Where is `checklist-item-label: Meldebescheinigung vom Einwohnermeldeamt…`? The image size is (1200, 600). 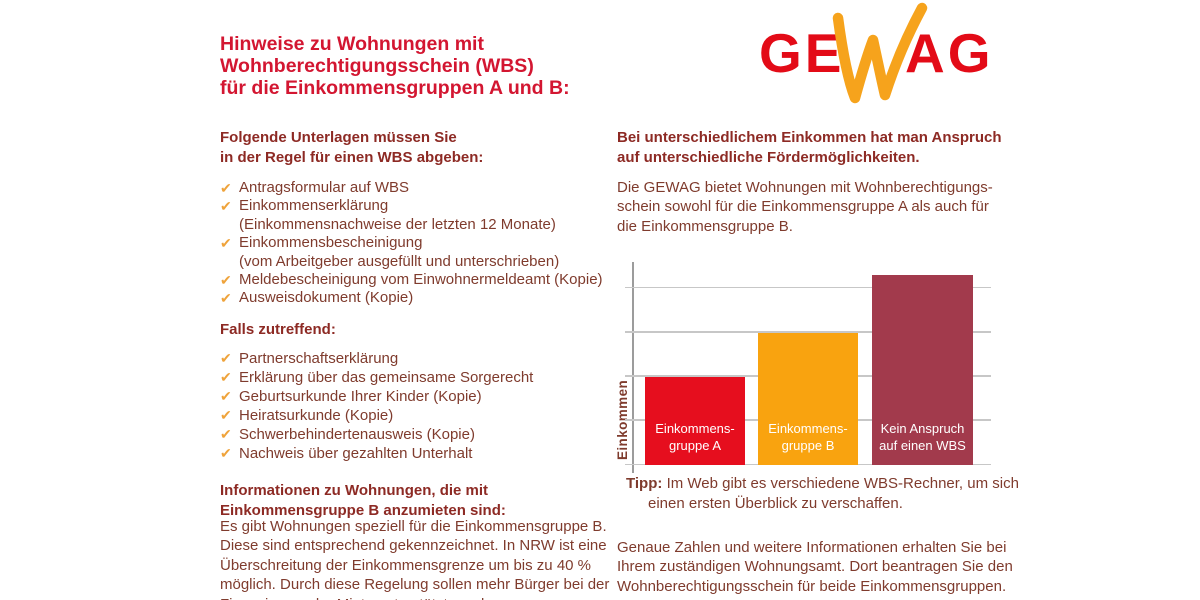 checklist-item-label: Meldebescheinigung vom Einwohnermeldeamt… is located at coordinates (421, 280).